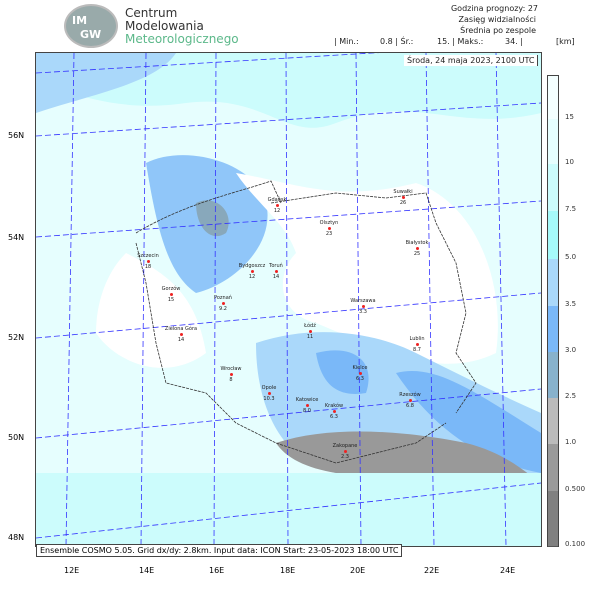 The height and width of the screenshot is (600, 600). What do you see at coordinates (571, 257) in the screenshot?
I see `colorbar-label: 5.0` at bounding box center [571, 257].